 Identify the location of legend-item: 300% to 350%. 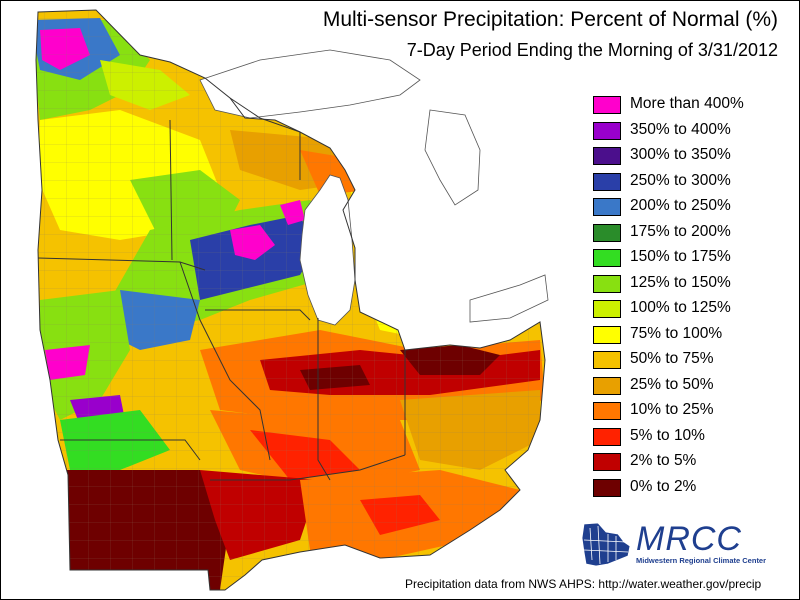
(693, 156).